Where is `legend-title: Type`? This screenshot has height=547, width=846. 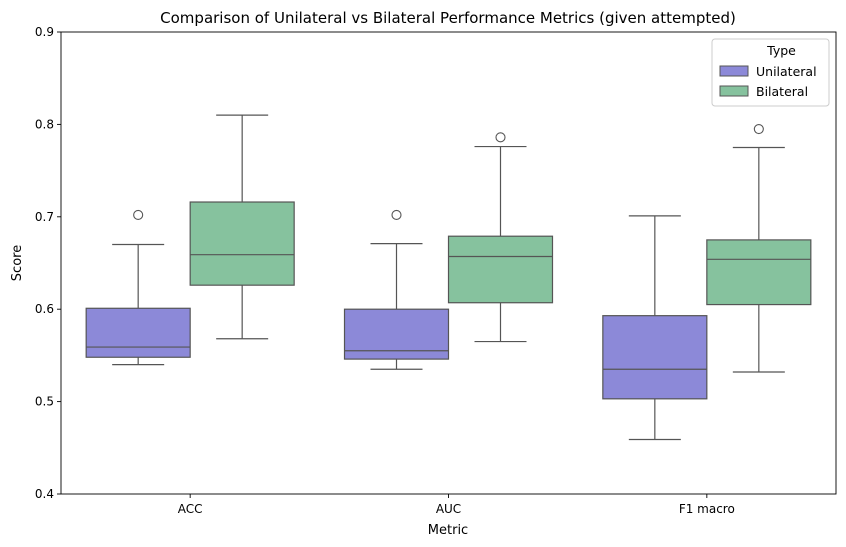 legend-title: Type is located at coordinates (781, 50).